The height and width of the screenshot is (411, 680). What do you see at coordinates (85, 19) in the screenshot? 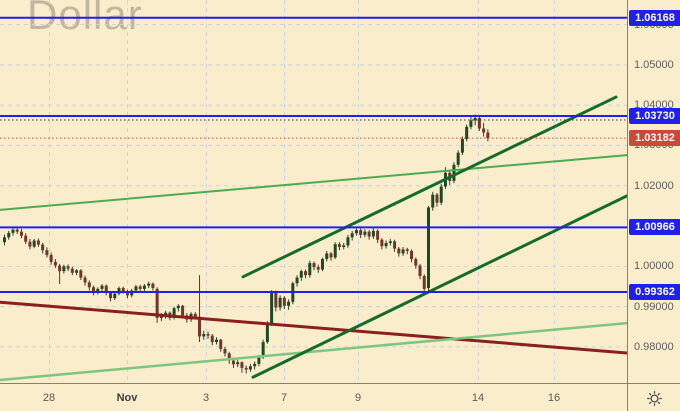
I see `symbol-watermark: Dollar` at bounding box center [85, 19].